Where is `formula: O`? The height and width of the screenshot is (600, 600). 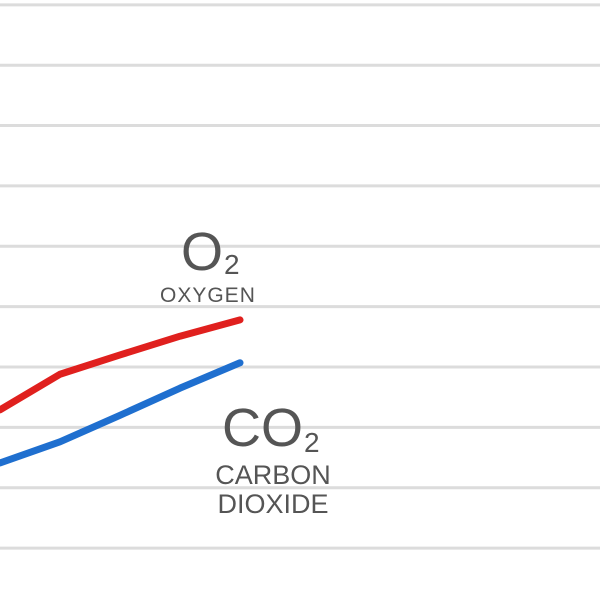 formula: O is located at coordinates (202, 252).